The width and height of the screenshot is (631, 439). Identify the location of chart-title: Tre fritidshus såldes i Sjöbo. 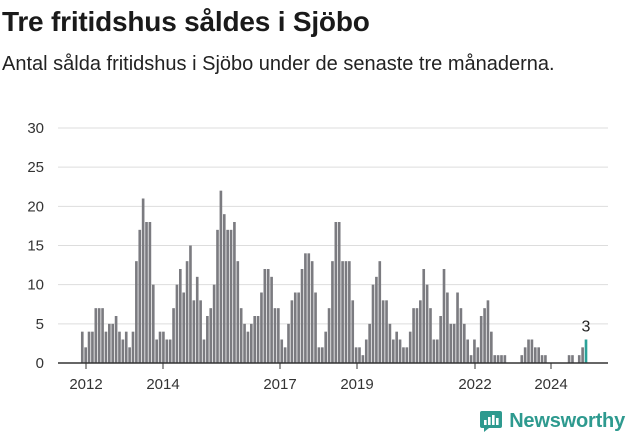
(186, 21).